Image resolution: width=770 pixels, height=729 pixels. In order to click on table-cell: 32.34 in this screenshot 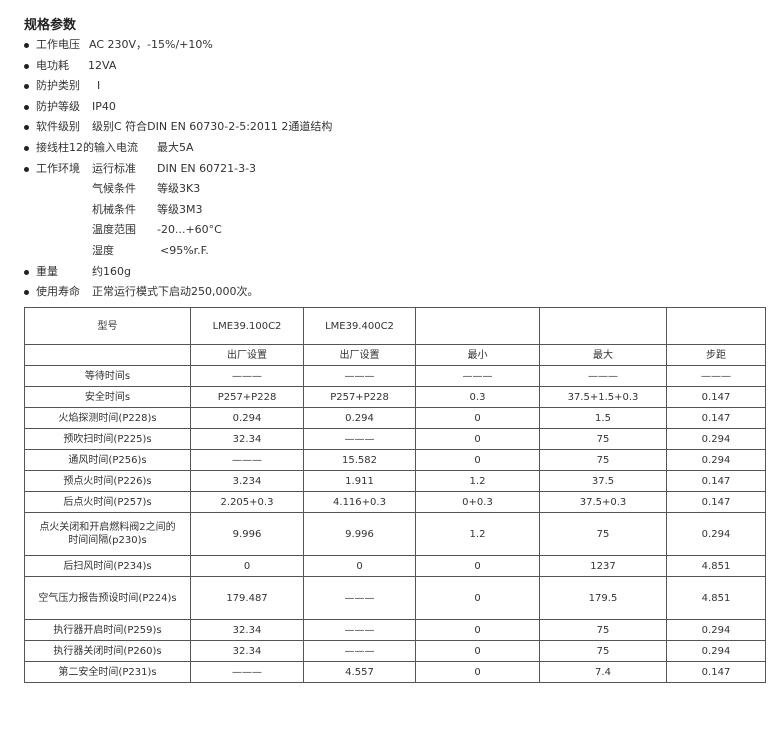, I will do `click(247, 651)`.